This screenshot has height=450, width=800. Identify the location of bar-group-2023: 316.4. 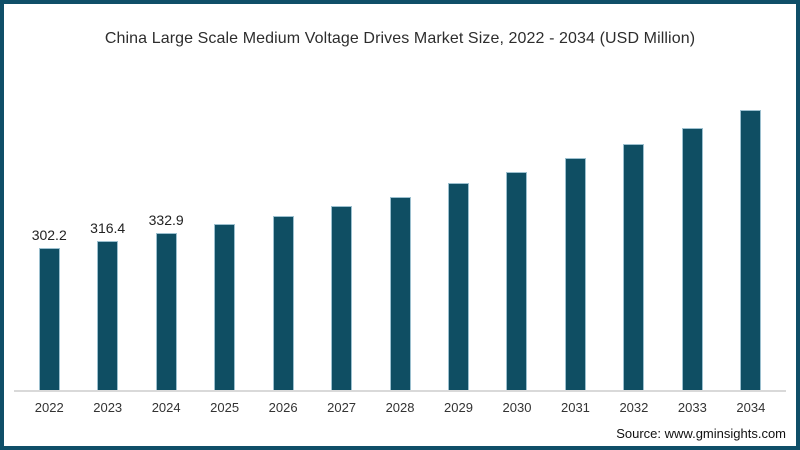
(107, 220).